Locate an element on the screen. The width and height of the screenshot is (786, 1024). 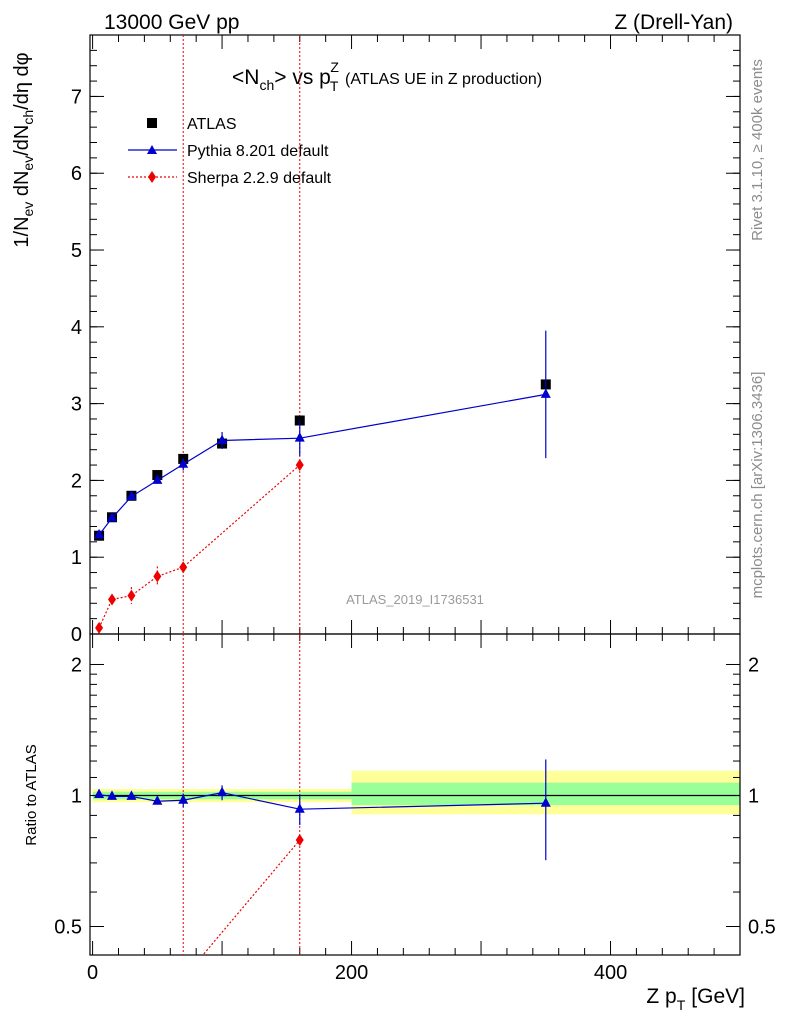
analysis-watermark: ATLAS_2019_I1736531 is located at coordinates (415, 599).